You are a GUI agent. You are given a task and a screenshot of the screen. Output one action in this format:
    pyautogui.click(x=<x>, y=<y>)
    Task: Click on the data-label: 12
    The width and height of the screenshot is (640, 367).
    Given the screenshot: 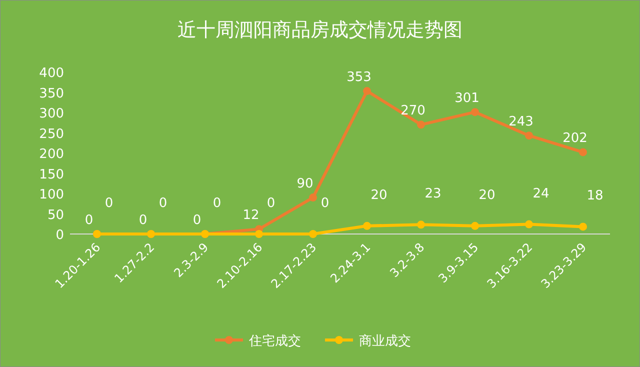 What is the action you would take?
    pyautogui.click(x=251, y=216)
    